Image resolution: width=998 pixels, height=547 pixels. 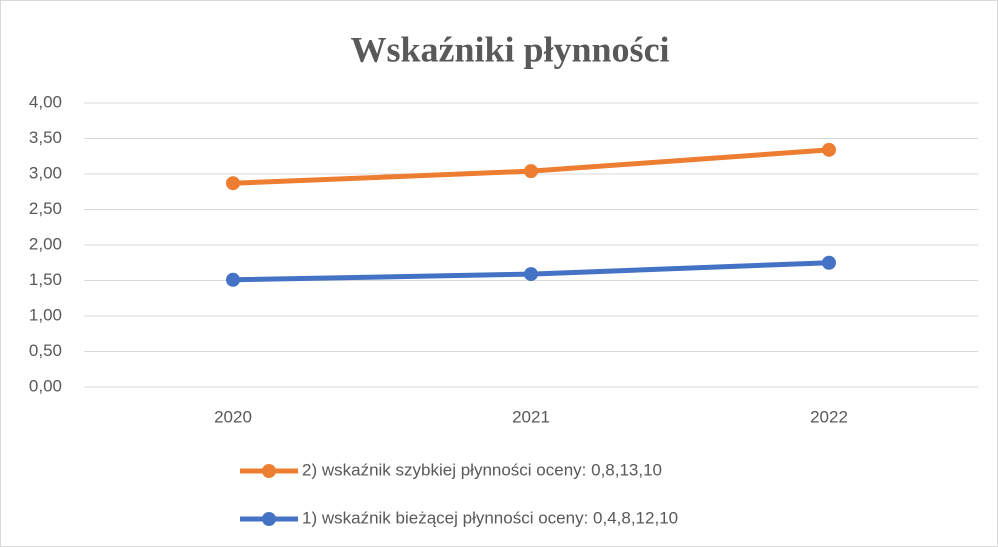 What do you see at coordinates (45, 243) in the screenshot?
I see `y-tick-label: 2,00` at bounding box center [45, 243].